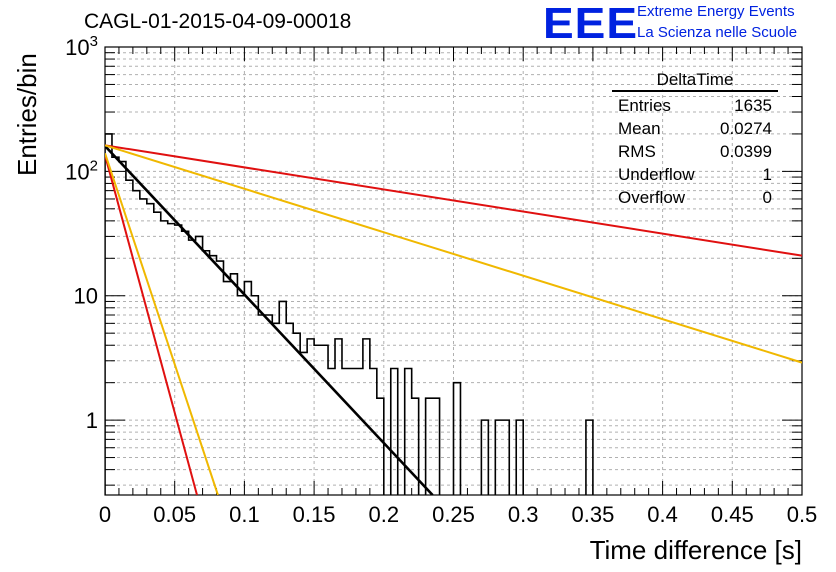 The width and height of the screenshot is (836, 572). I want to click on x-axis-label: Time difference [s], so click(695, 550).